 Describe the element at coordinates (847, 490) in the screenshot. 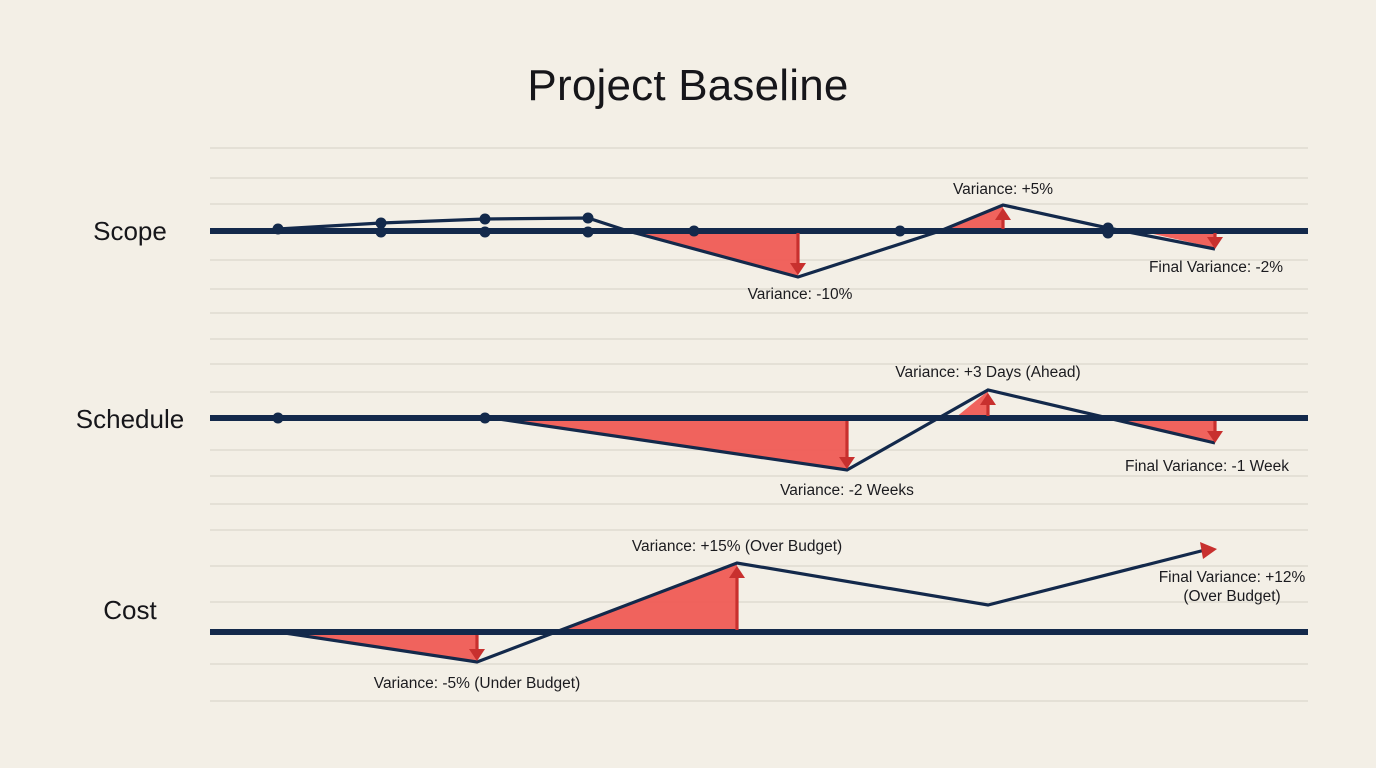

I see `schedule-variance-minus-label: Variance: -2 Weeks` at that location.